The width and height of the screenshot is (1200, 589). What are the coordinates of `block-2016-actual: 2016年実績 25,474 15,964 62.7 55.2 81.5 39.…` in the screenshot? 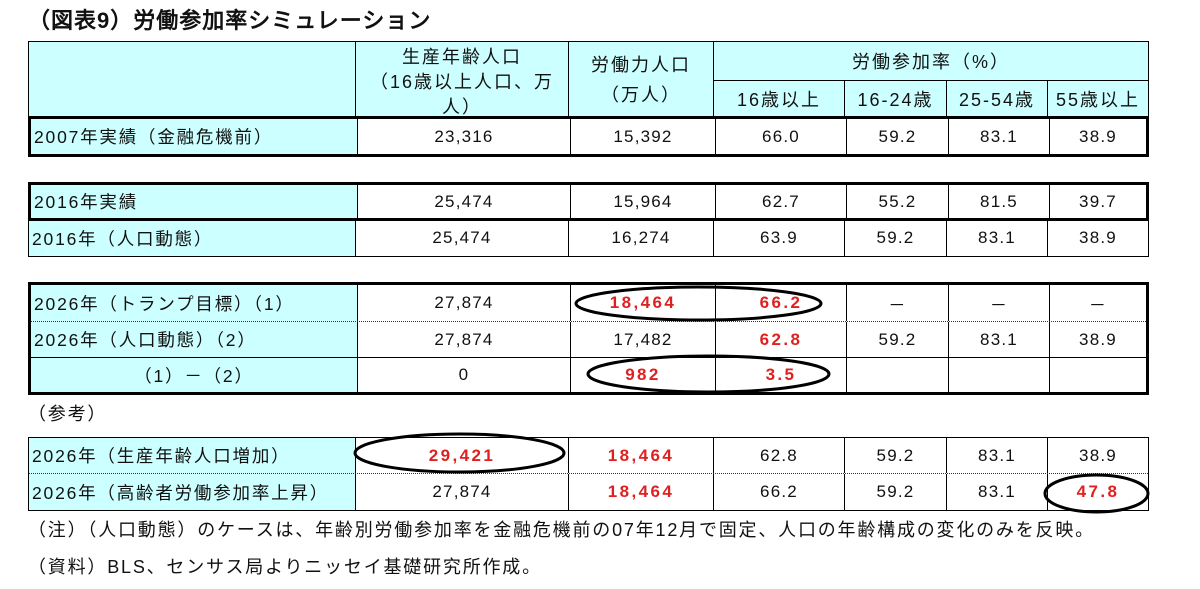 It's located at (588, 201).